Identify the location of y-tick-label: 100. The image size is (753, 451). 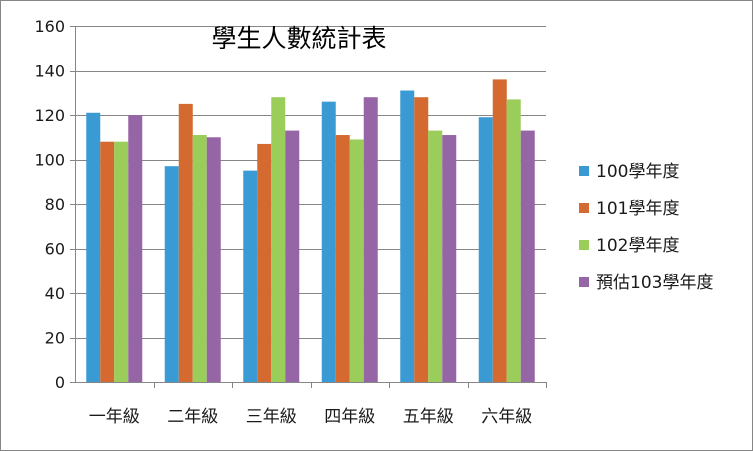
(49, 160).